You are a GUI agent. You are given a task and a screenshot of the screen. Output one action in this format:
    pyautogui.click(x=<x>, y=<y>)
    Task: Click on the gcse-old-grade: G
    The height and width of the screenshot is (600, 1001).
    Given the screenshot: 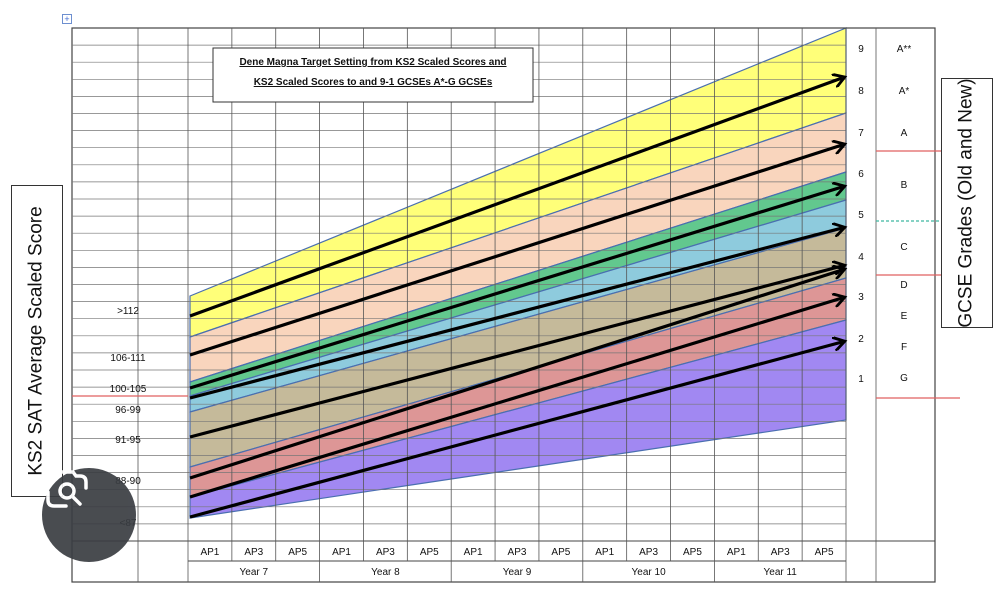 What is the action you would take?
    pyautogui.click(x=904, y=378)
    